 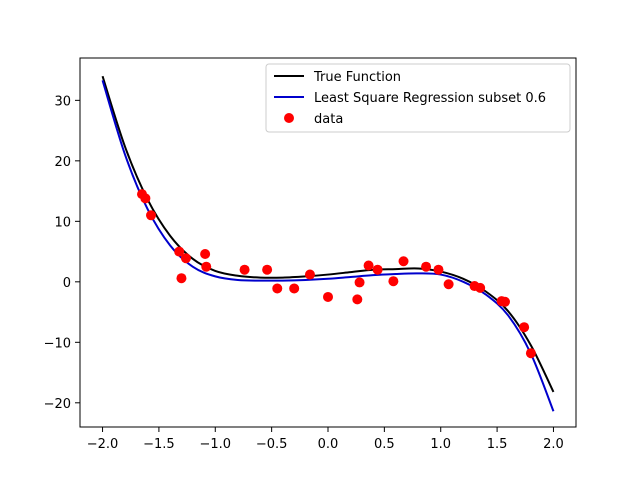 I want to click on y-axis-ticks: −20 −10 0 10 20 30, so click(x=62, y=253).